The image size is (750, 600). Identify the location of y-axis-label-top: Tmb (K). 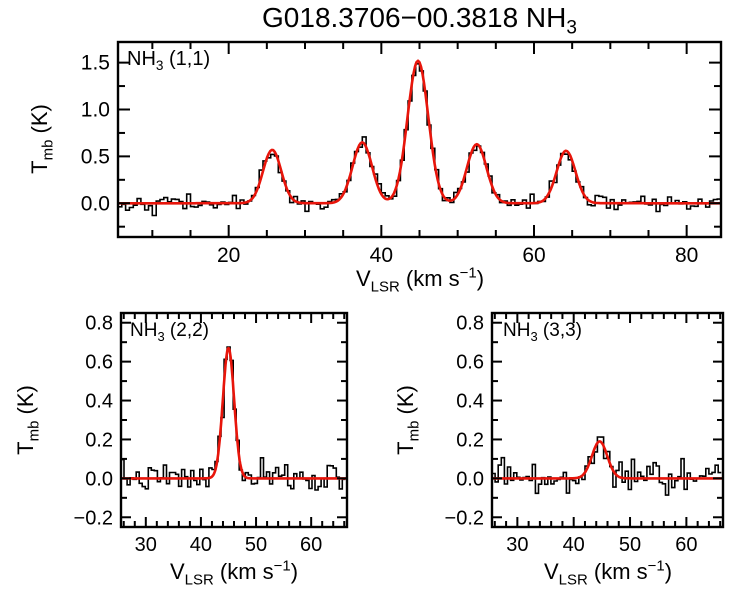
(42, 139).